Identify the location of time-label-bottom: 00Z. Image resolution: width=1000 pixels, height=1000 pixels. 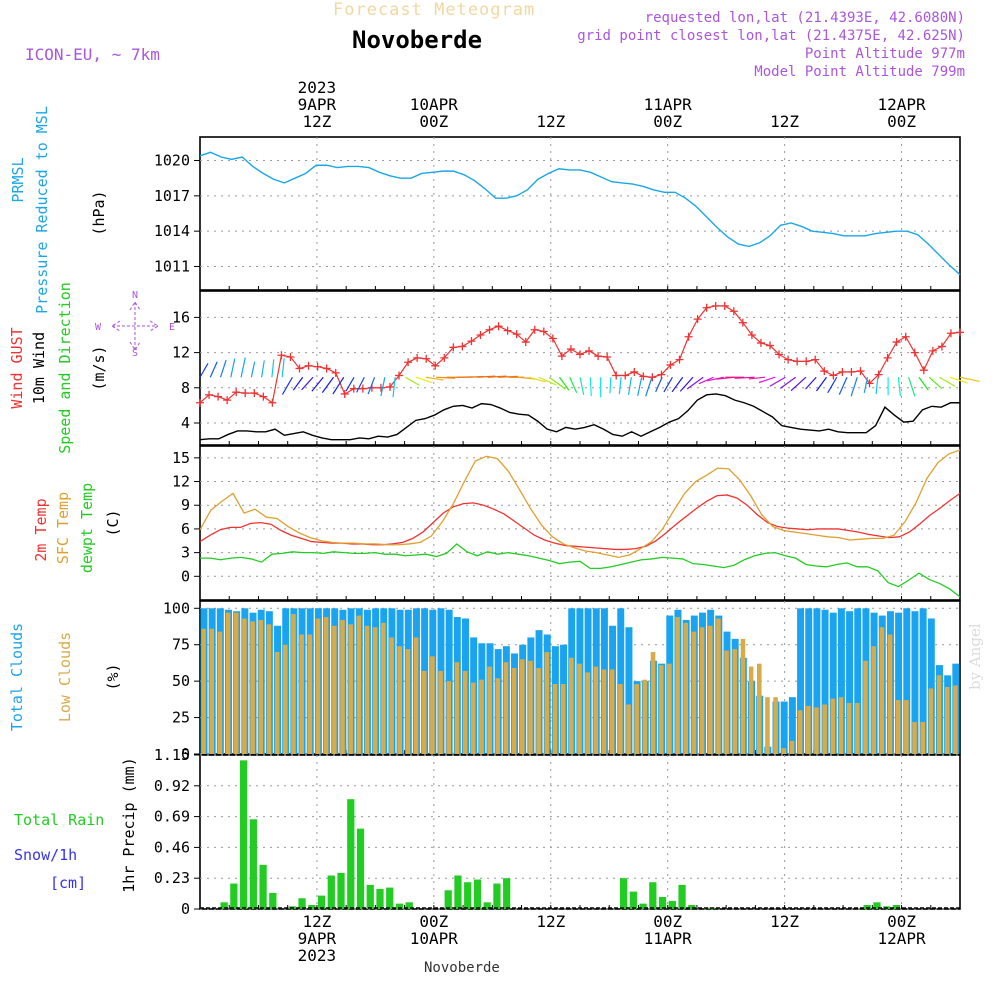
(433, 921).